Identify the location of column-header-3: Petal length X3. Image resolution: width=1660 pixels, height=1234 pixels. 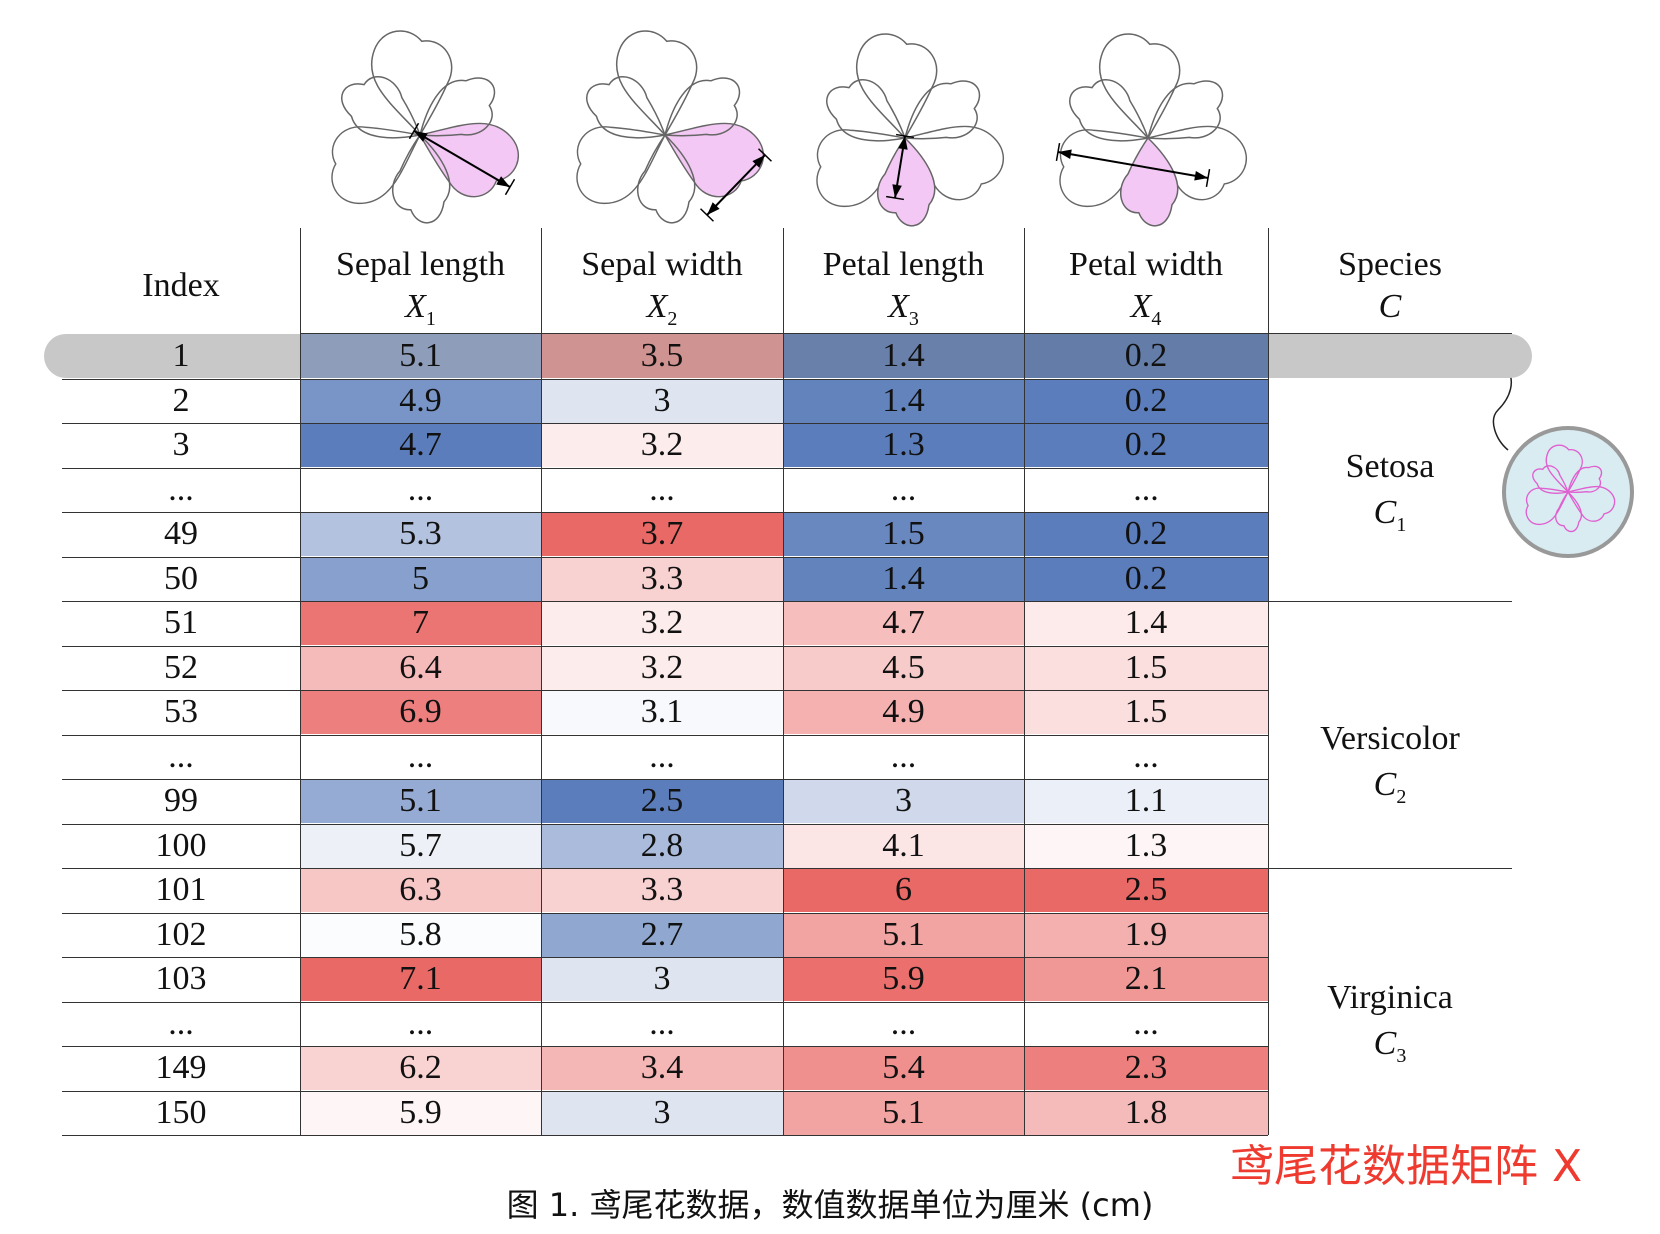
(903, 288).